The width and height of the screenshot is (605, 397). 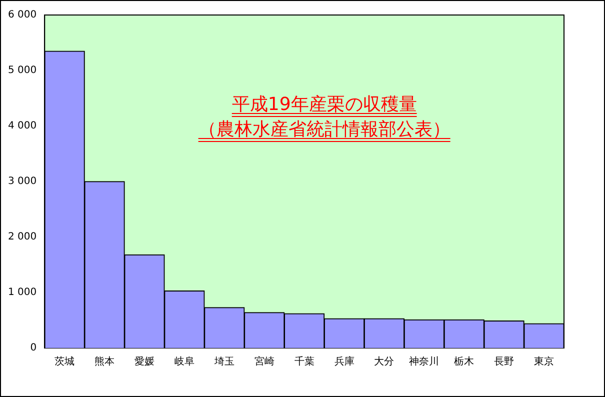 I want to click on y-tick-label: 4 000, so click(x=22, y=126).